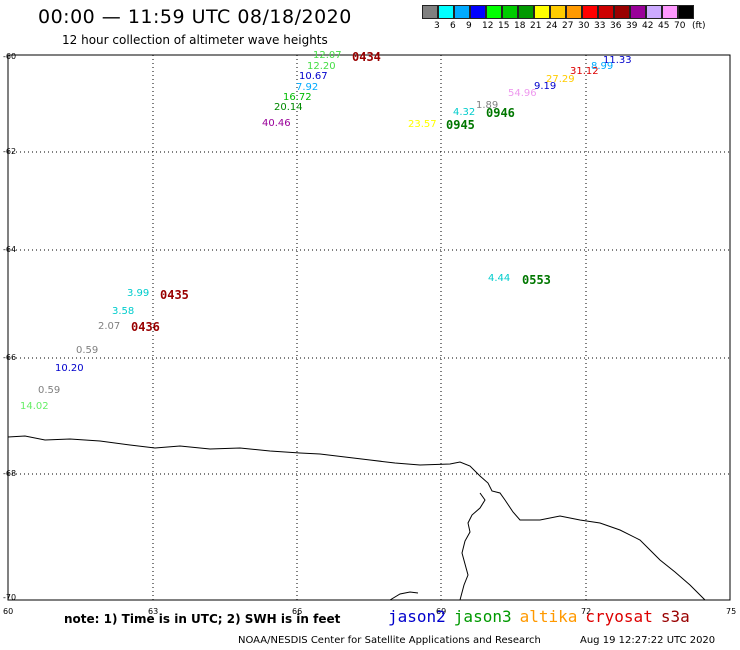 The height and width of the screenshot is (650, 740). I want to click on swh-value: 20.14, so click(288, 107).